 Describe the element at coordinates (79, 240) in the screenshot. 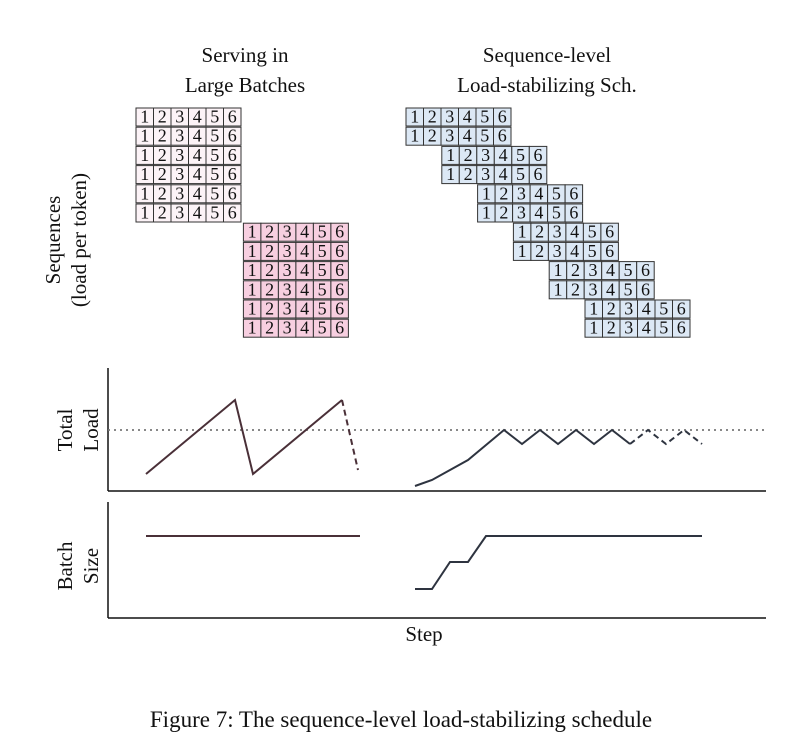

I see `sequences-label-line2: (load per token)` at that location.